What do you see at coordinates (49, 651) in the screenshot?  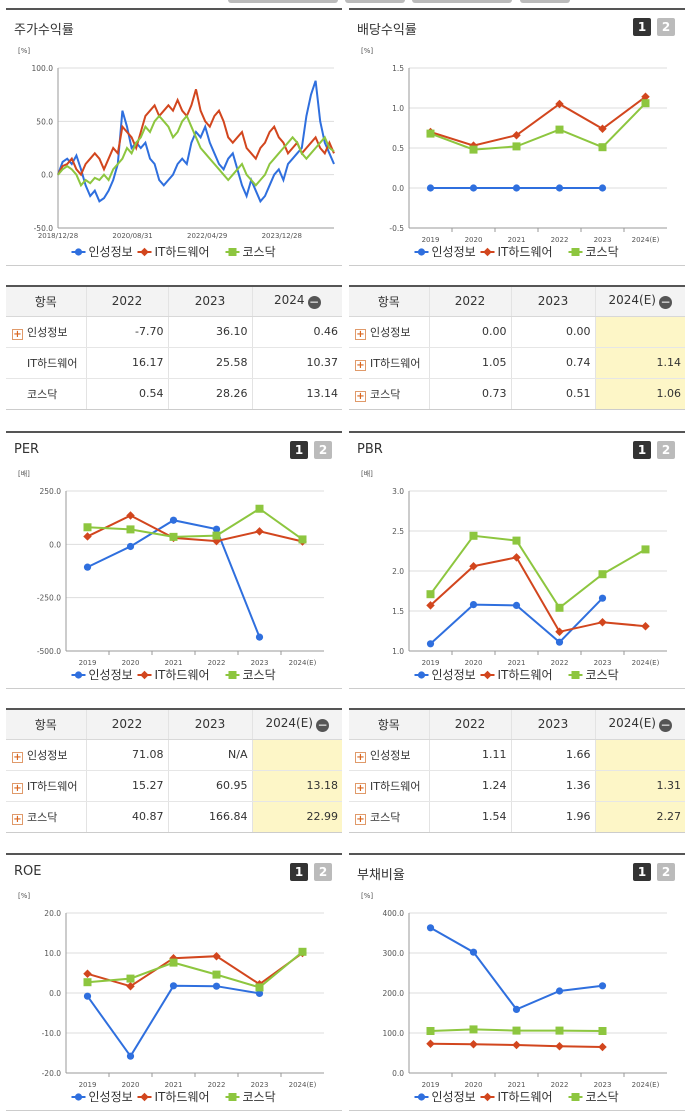 I see `y-tick-label: -500.0` at bounding box center [49, 651].